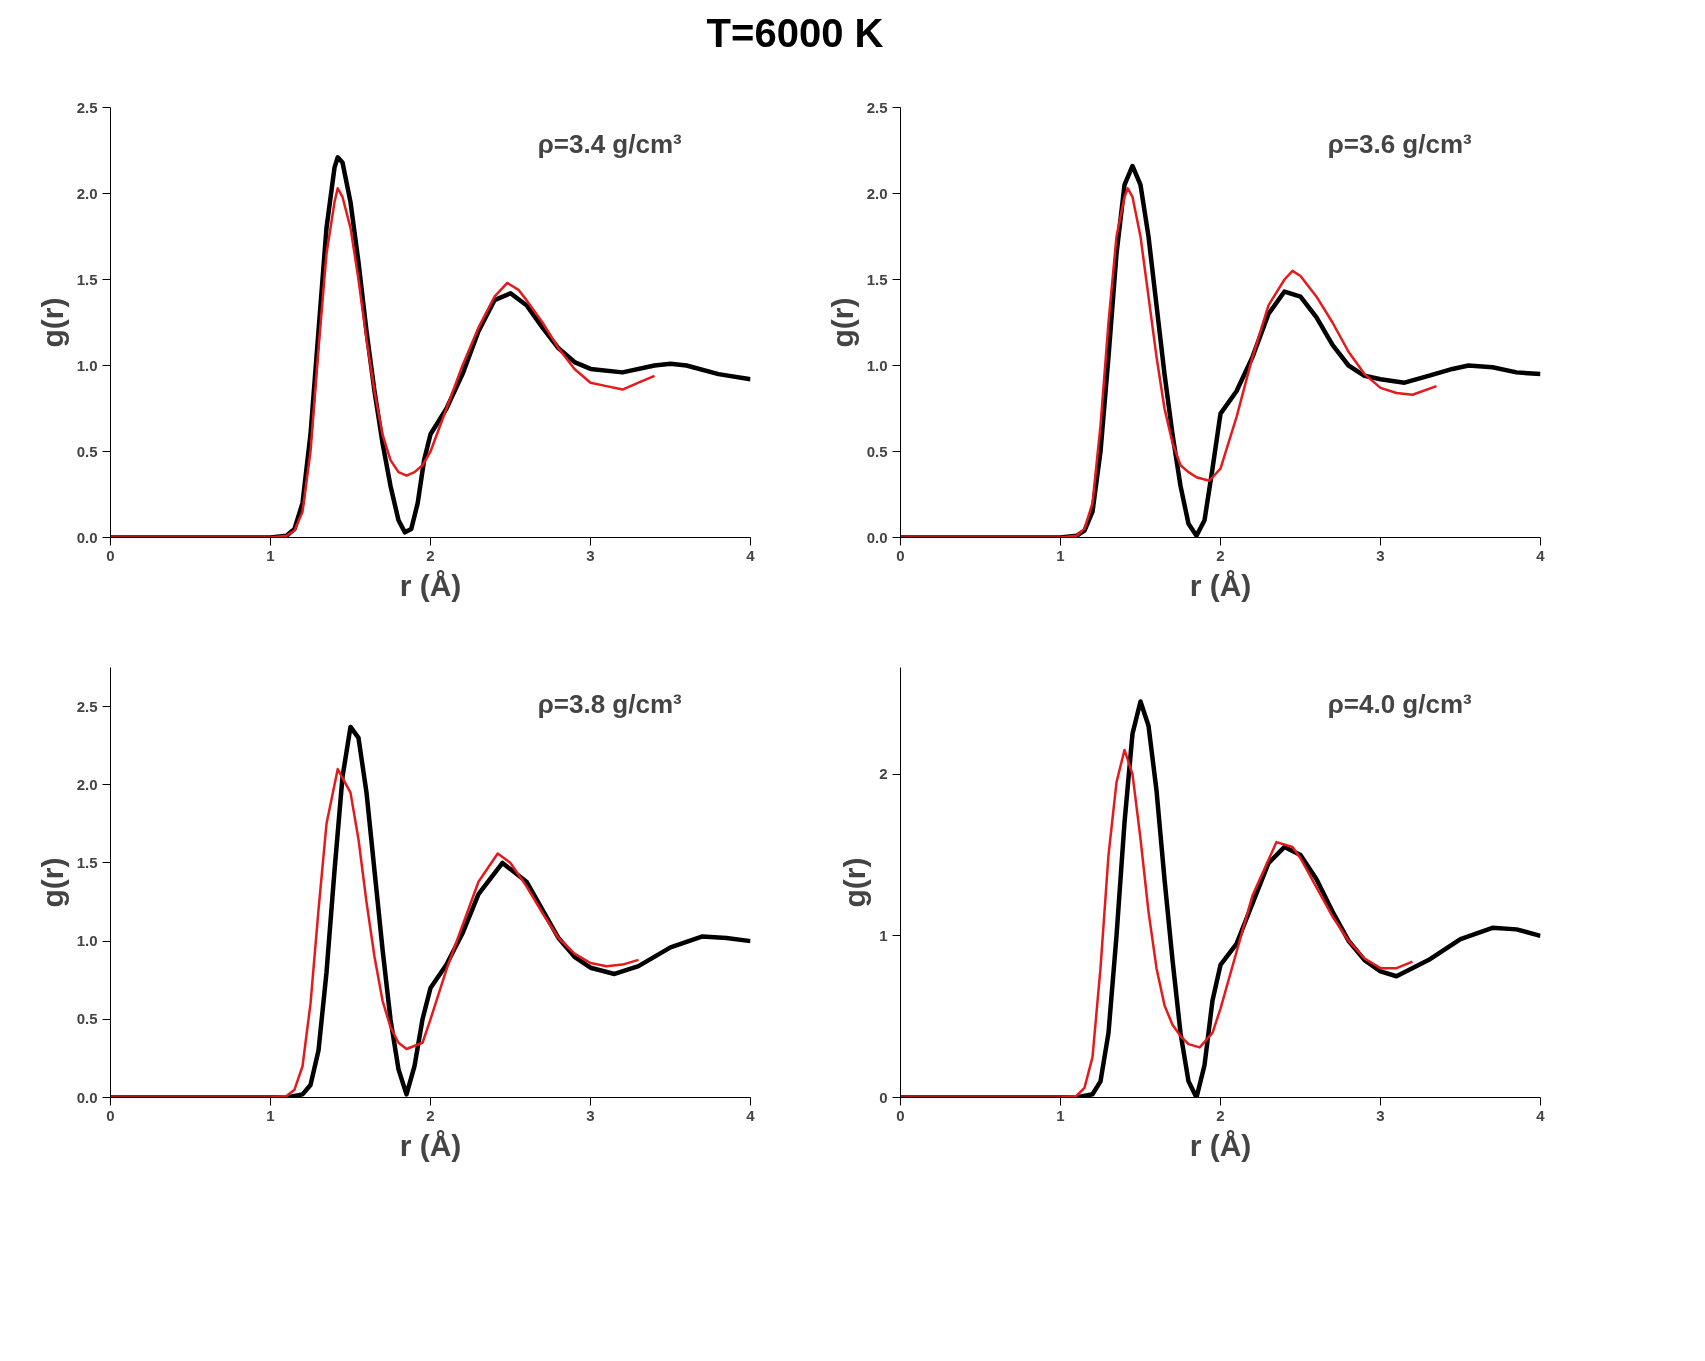 This screenshot has height=1361, width=1705. What do you see at coordinates (883, 935) in the screenshot?
I see `y-tick-label: 1` at bounding box center [883, 935].